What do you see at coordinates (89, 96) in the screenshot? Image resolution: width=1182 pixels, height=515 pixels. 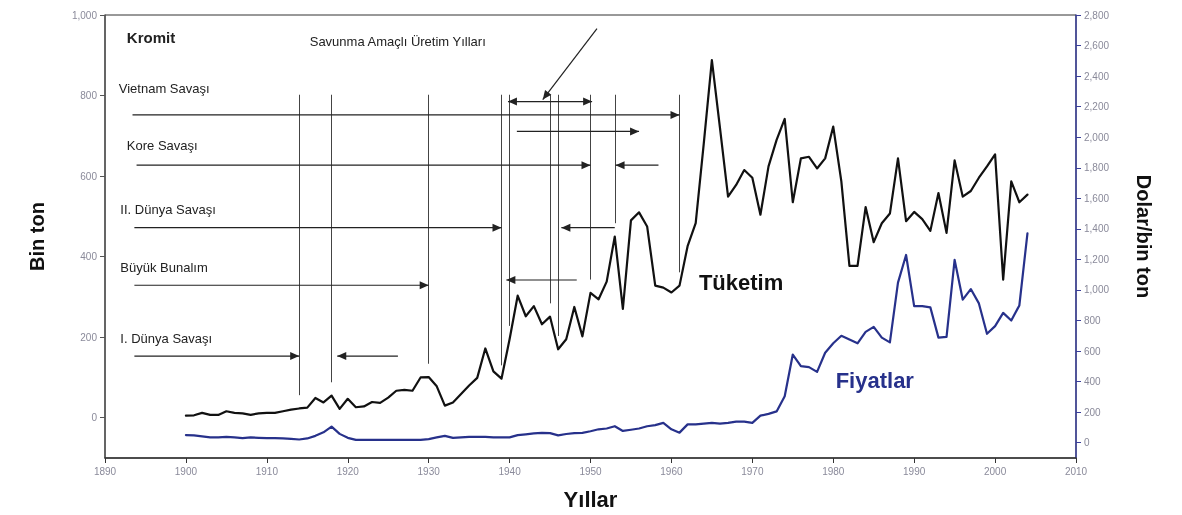 I see `y-tick-label: 800` at bounding box center [89, 96].